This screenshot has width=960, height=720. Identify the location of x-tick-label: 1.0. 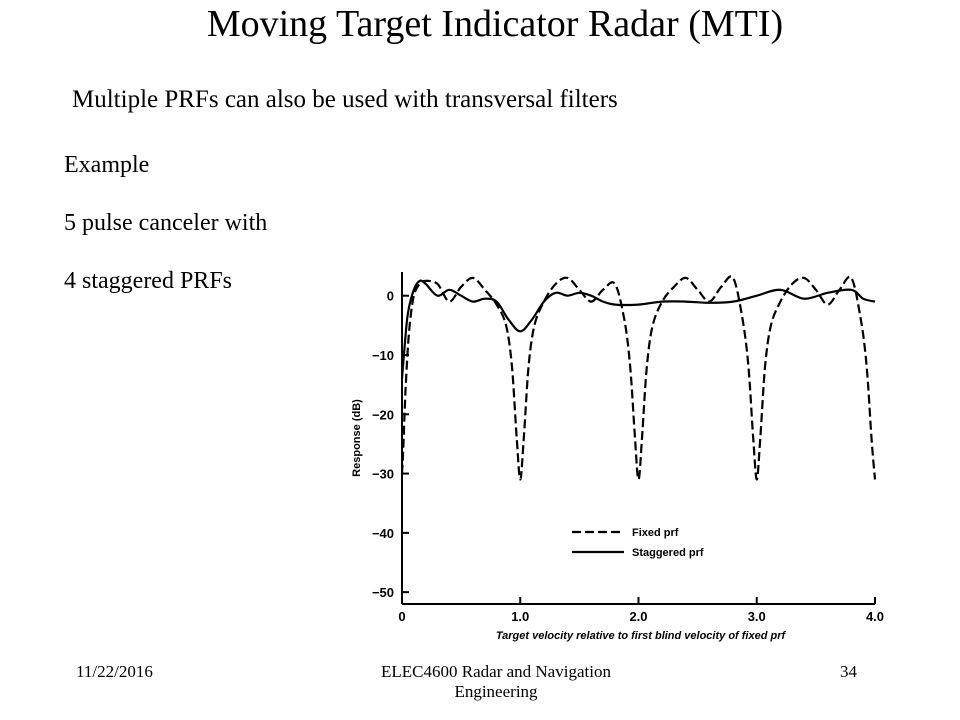
(520, 616).